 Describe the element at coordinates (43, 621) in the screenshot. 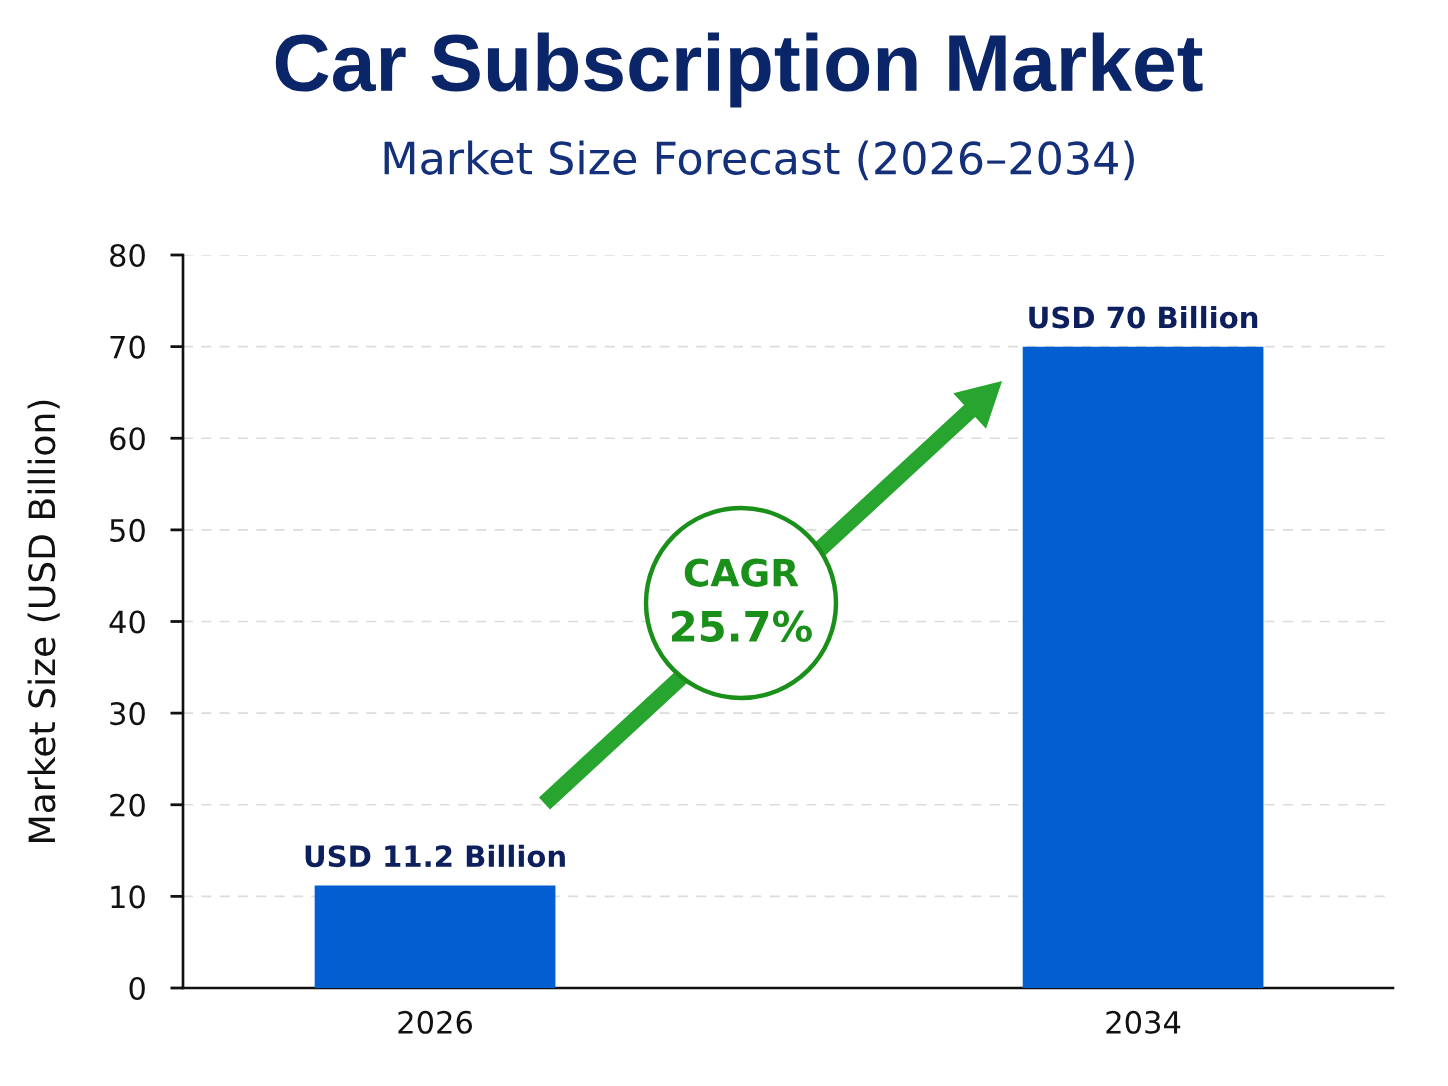

I see `y-axis-title: Market Size (USD Billion)` at that location.